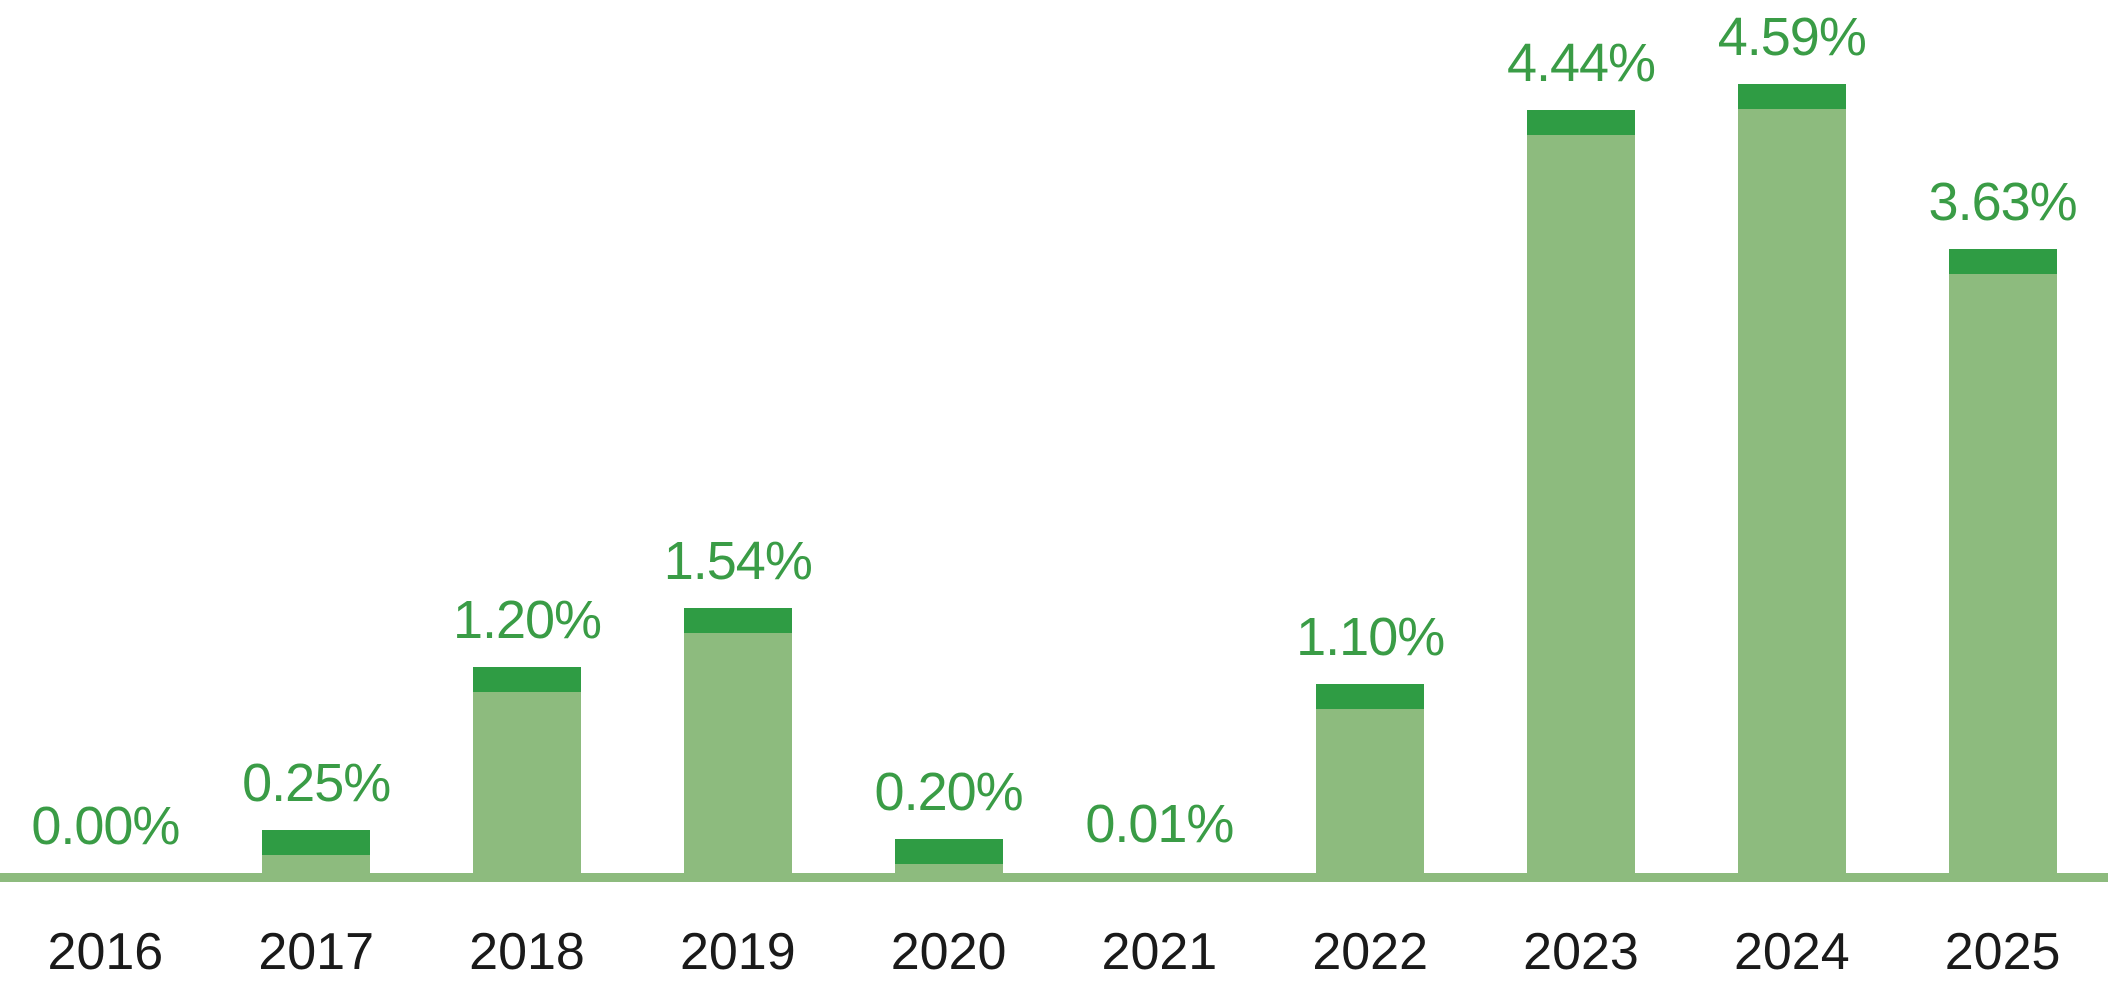 The height and width of the screenshot is (992, 2108). I want to click on value-label-2017: 0.25%, so click(316, 783).